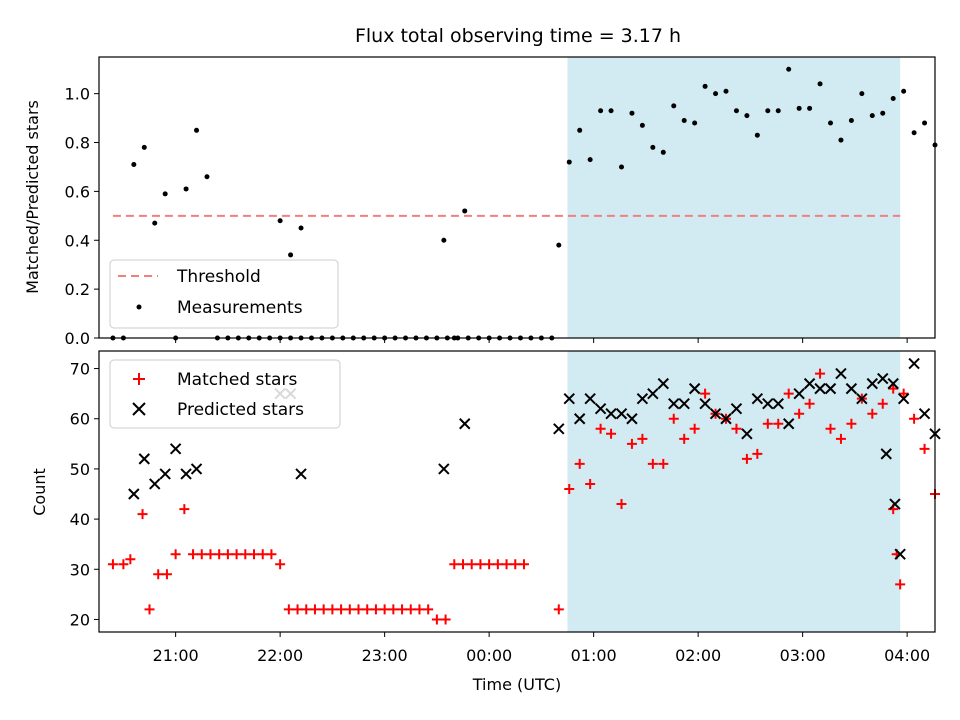 The image size is (960, 720). What do you see at coordinates (32, 197) in the screenshot?
I see `top-y-axis-label: Matched/Predicted stars` at bounding box center [32, 197].